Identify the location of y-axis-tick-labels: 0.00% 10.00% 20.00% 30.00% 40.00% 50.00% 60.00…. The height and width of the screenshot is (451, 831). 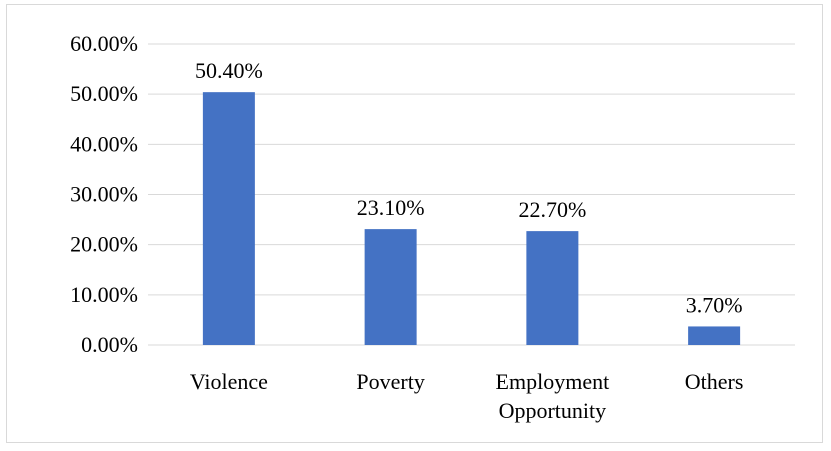
(104, 194).